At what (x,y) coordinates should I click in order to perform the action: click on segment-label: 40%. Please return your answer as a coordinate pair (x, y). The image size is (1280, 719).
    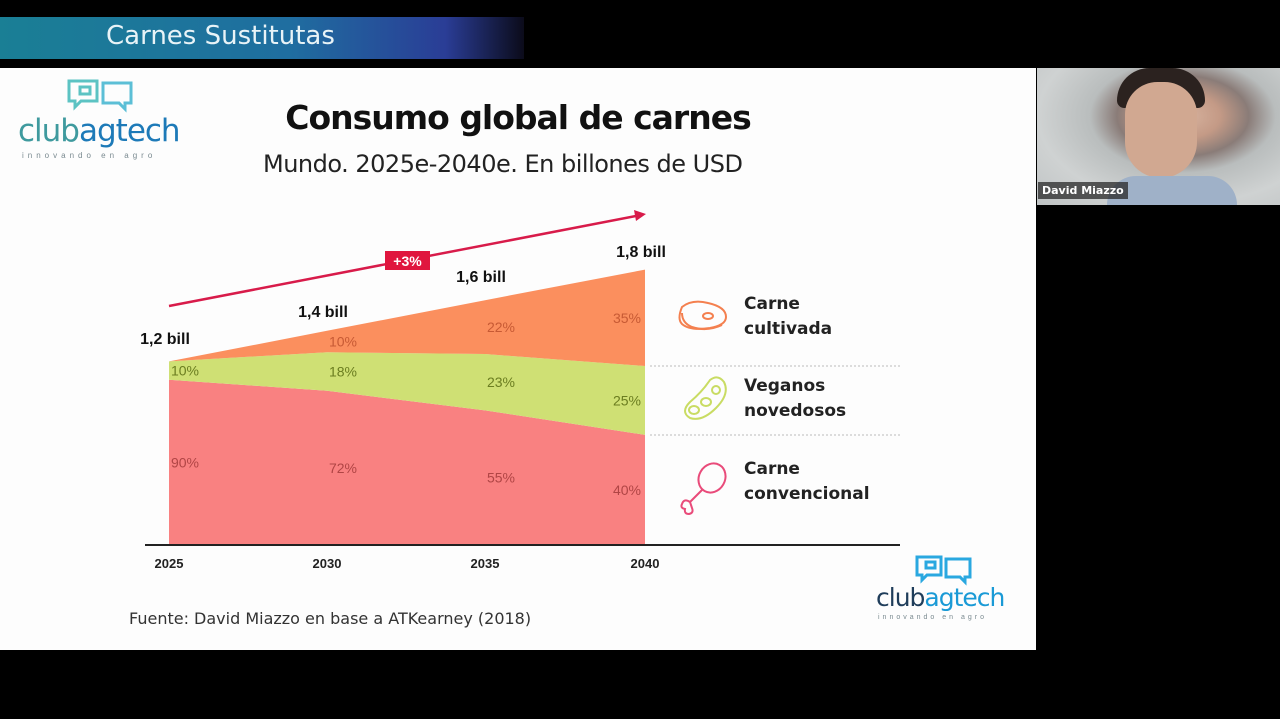
    Looking at the image, I should click on (627, 490).